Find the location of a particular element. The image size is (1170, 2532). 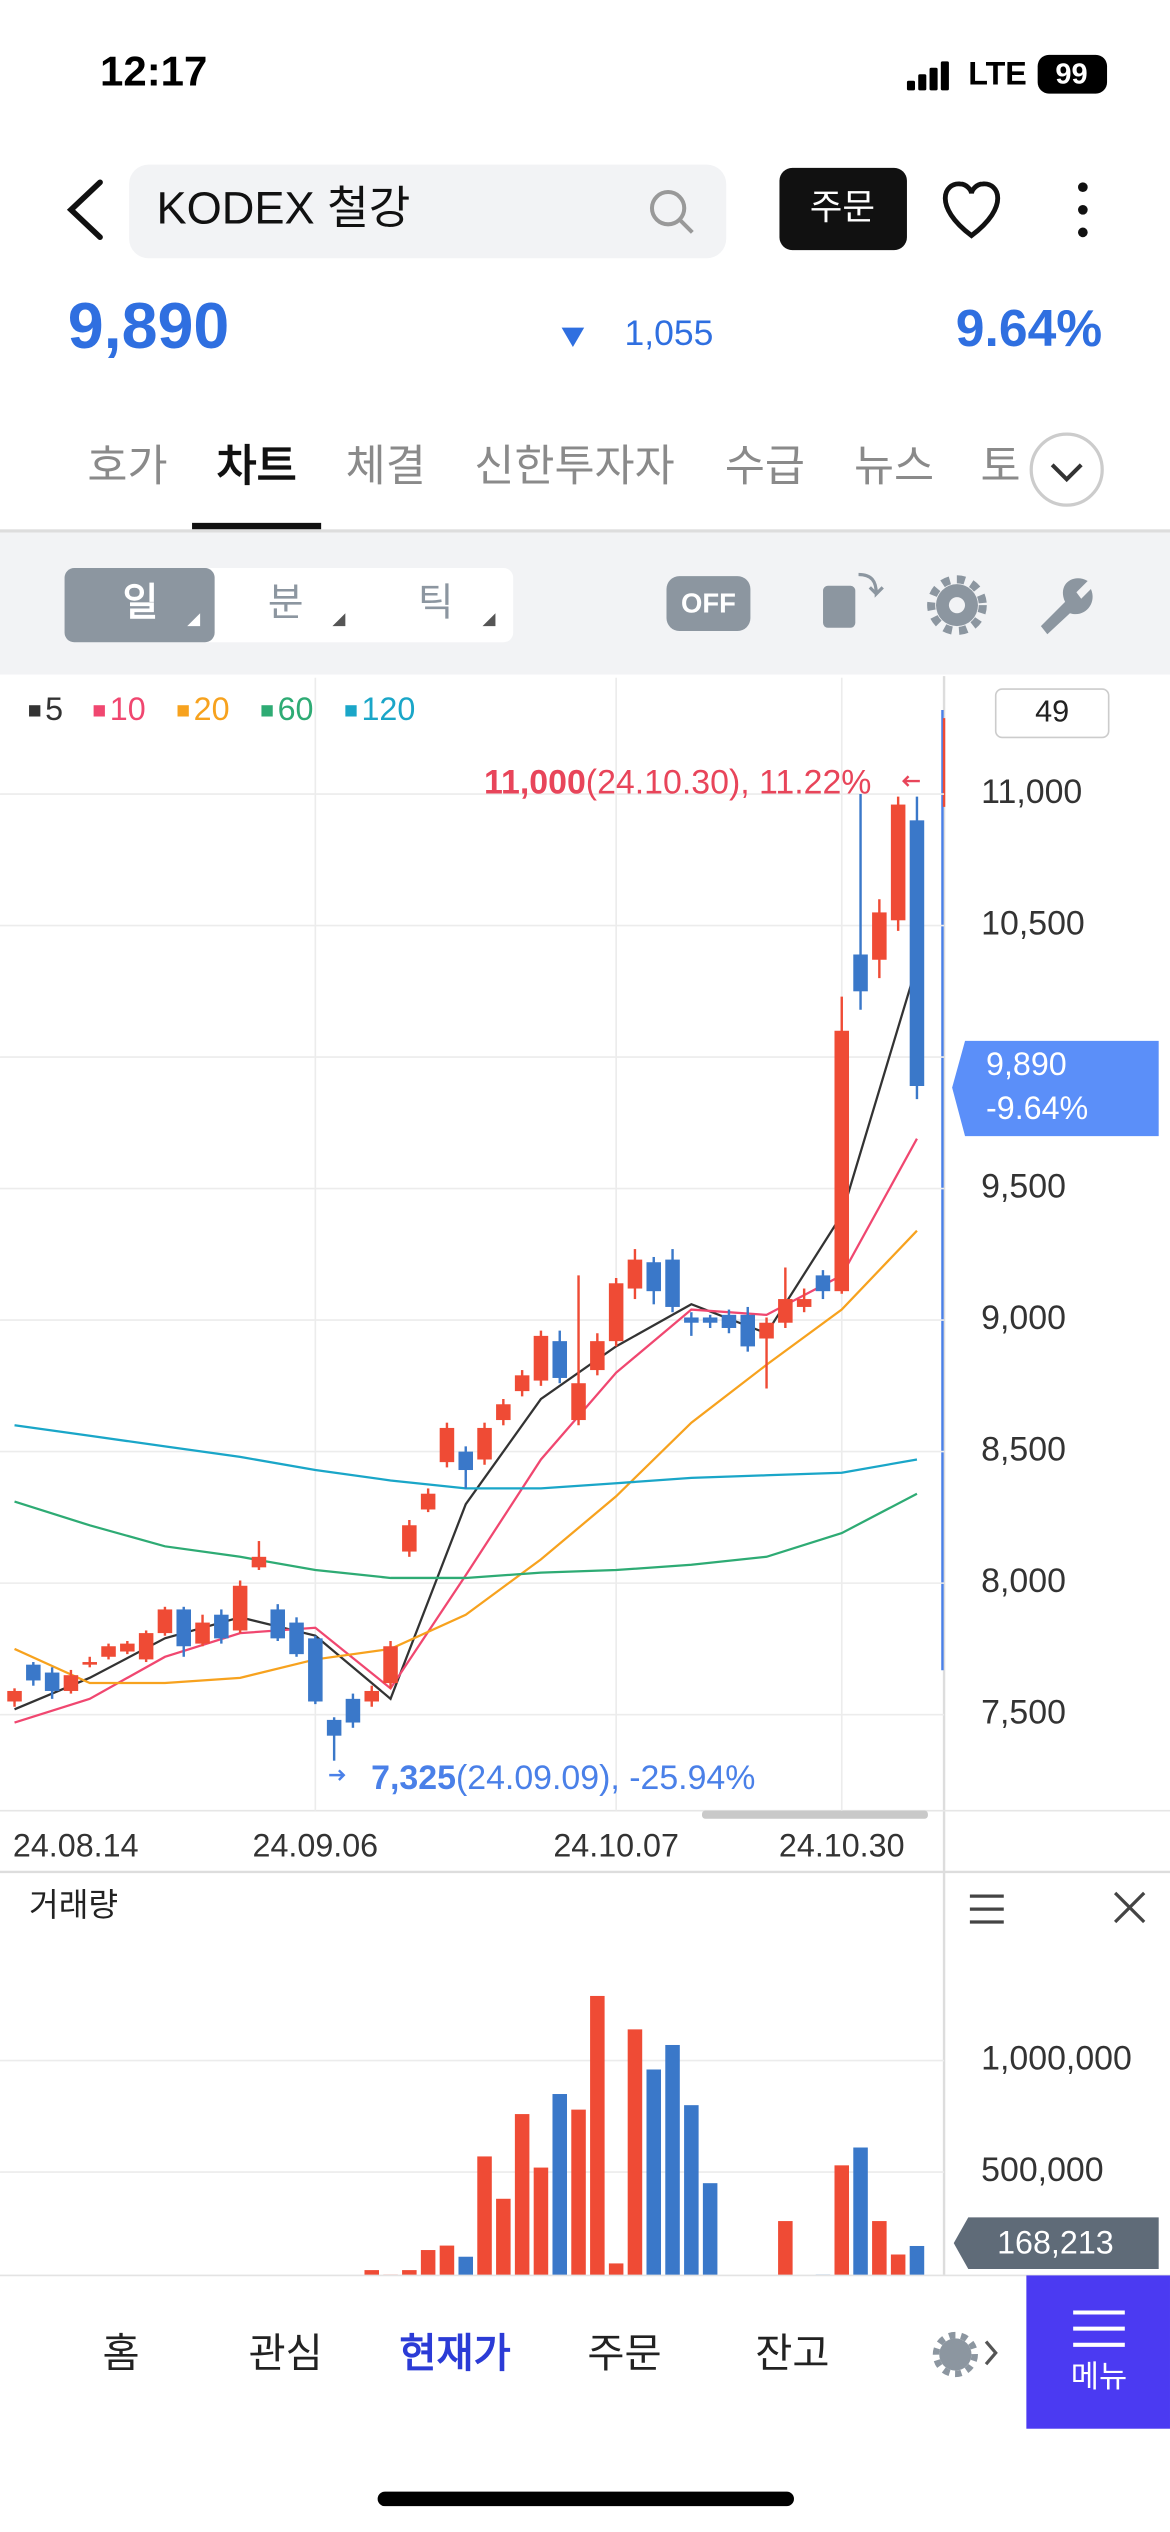

tab-expand is located at coordinates (1066, 469).